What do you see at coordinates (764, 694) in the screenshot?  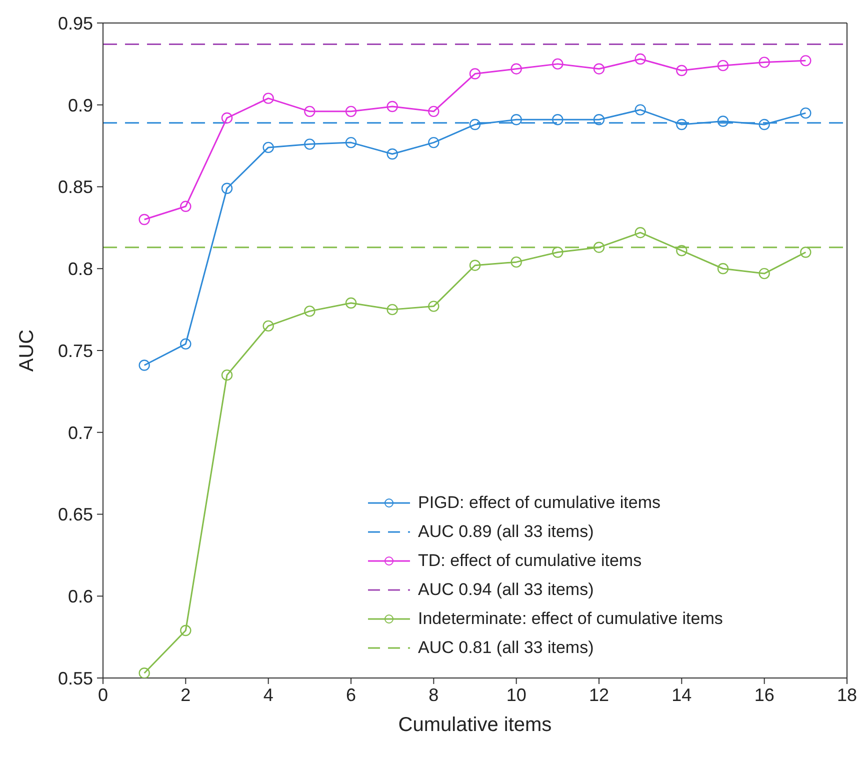 I see `x-tick-label: 16` at bounding box center [764, 694].